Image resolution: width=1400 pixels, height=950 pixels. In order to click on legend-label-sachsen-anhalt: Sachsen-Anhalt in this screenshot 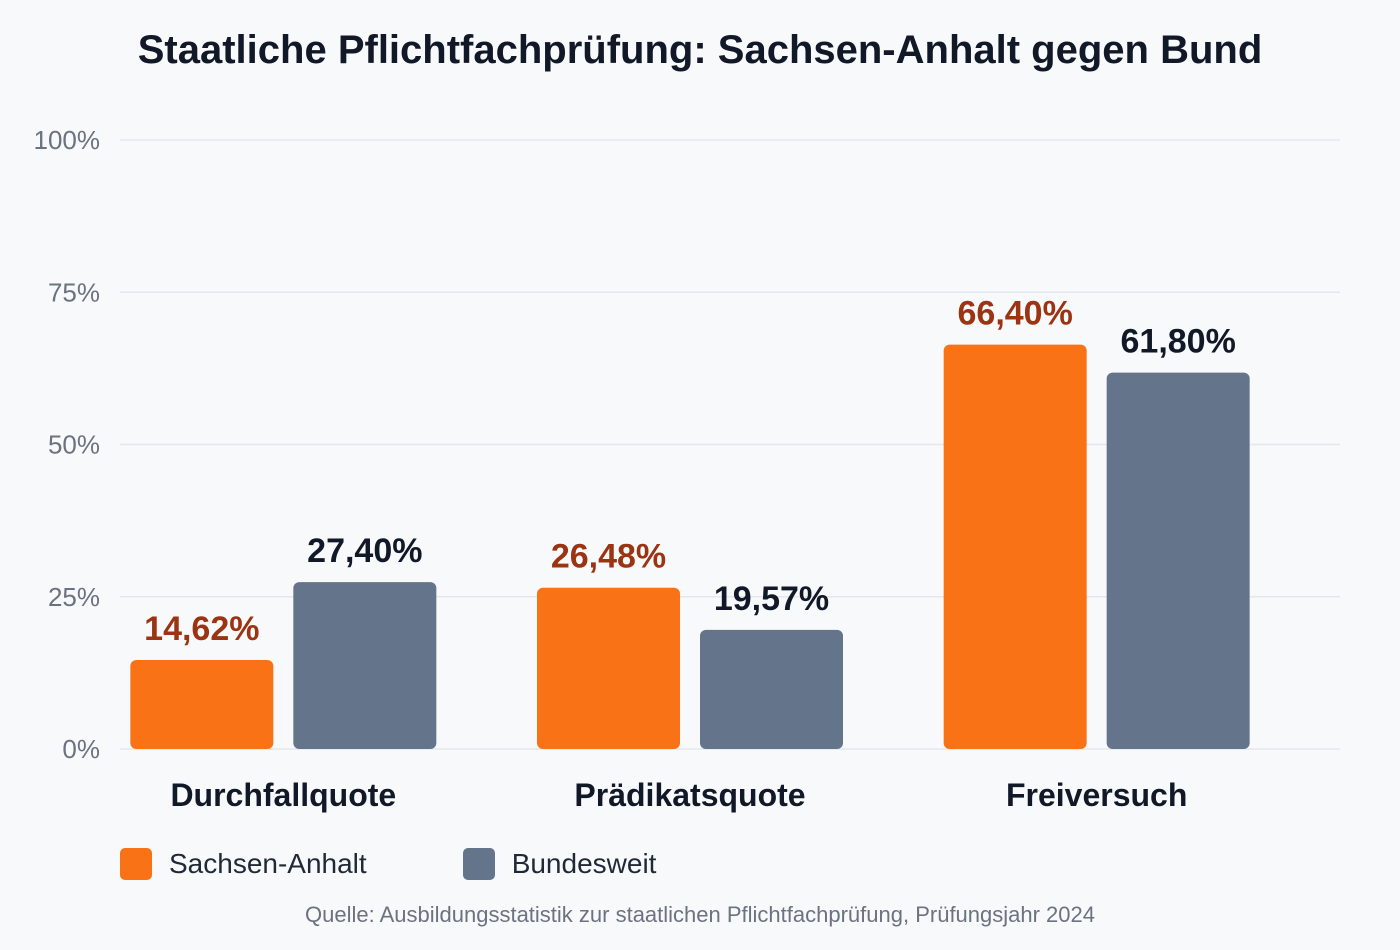, I will do `click(268, 863)`.